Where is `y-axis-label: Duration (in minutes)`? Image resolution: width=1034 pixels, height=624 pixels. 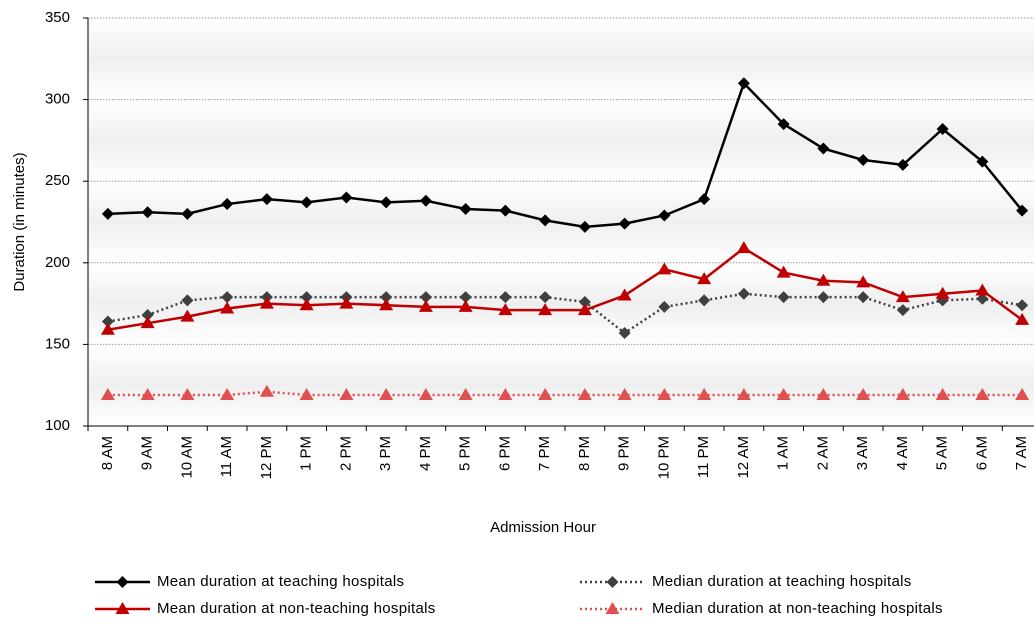 y-axis-label: Duration (in minutes) is located at coordinates (19, 221).